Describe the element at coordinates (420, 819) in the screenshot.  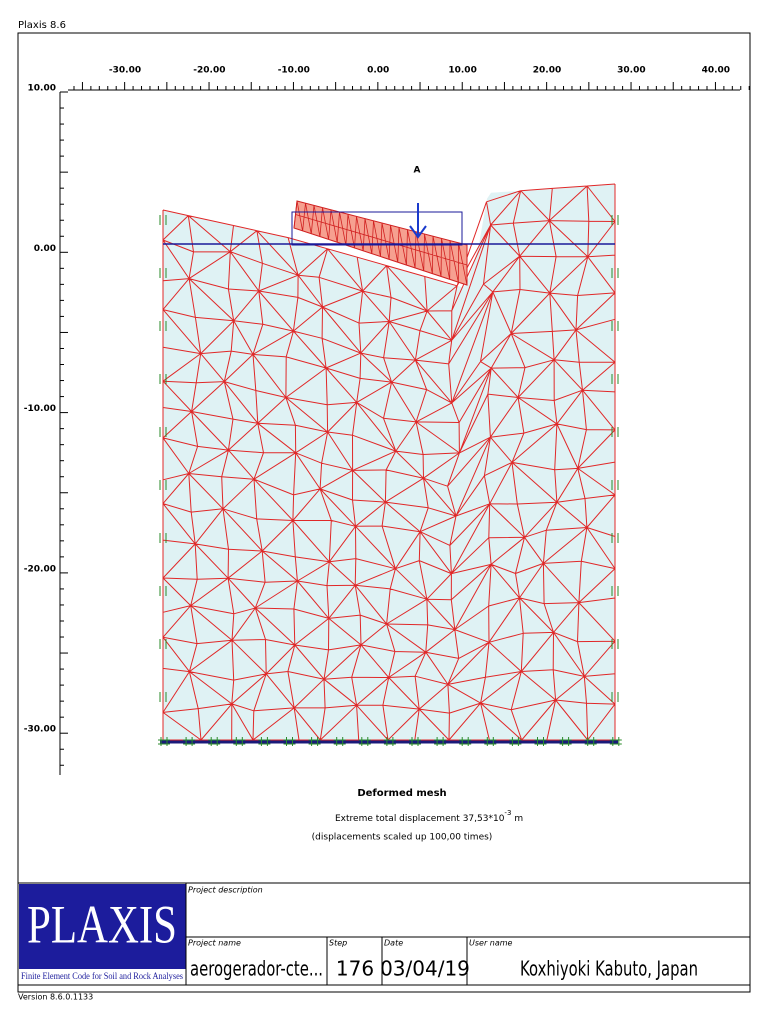
I see `caption-main: Extreme total displacement 37,53*10` at that location.